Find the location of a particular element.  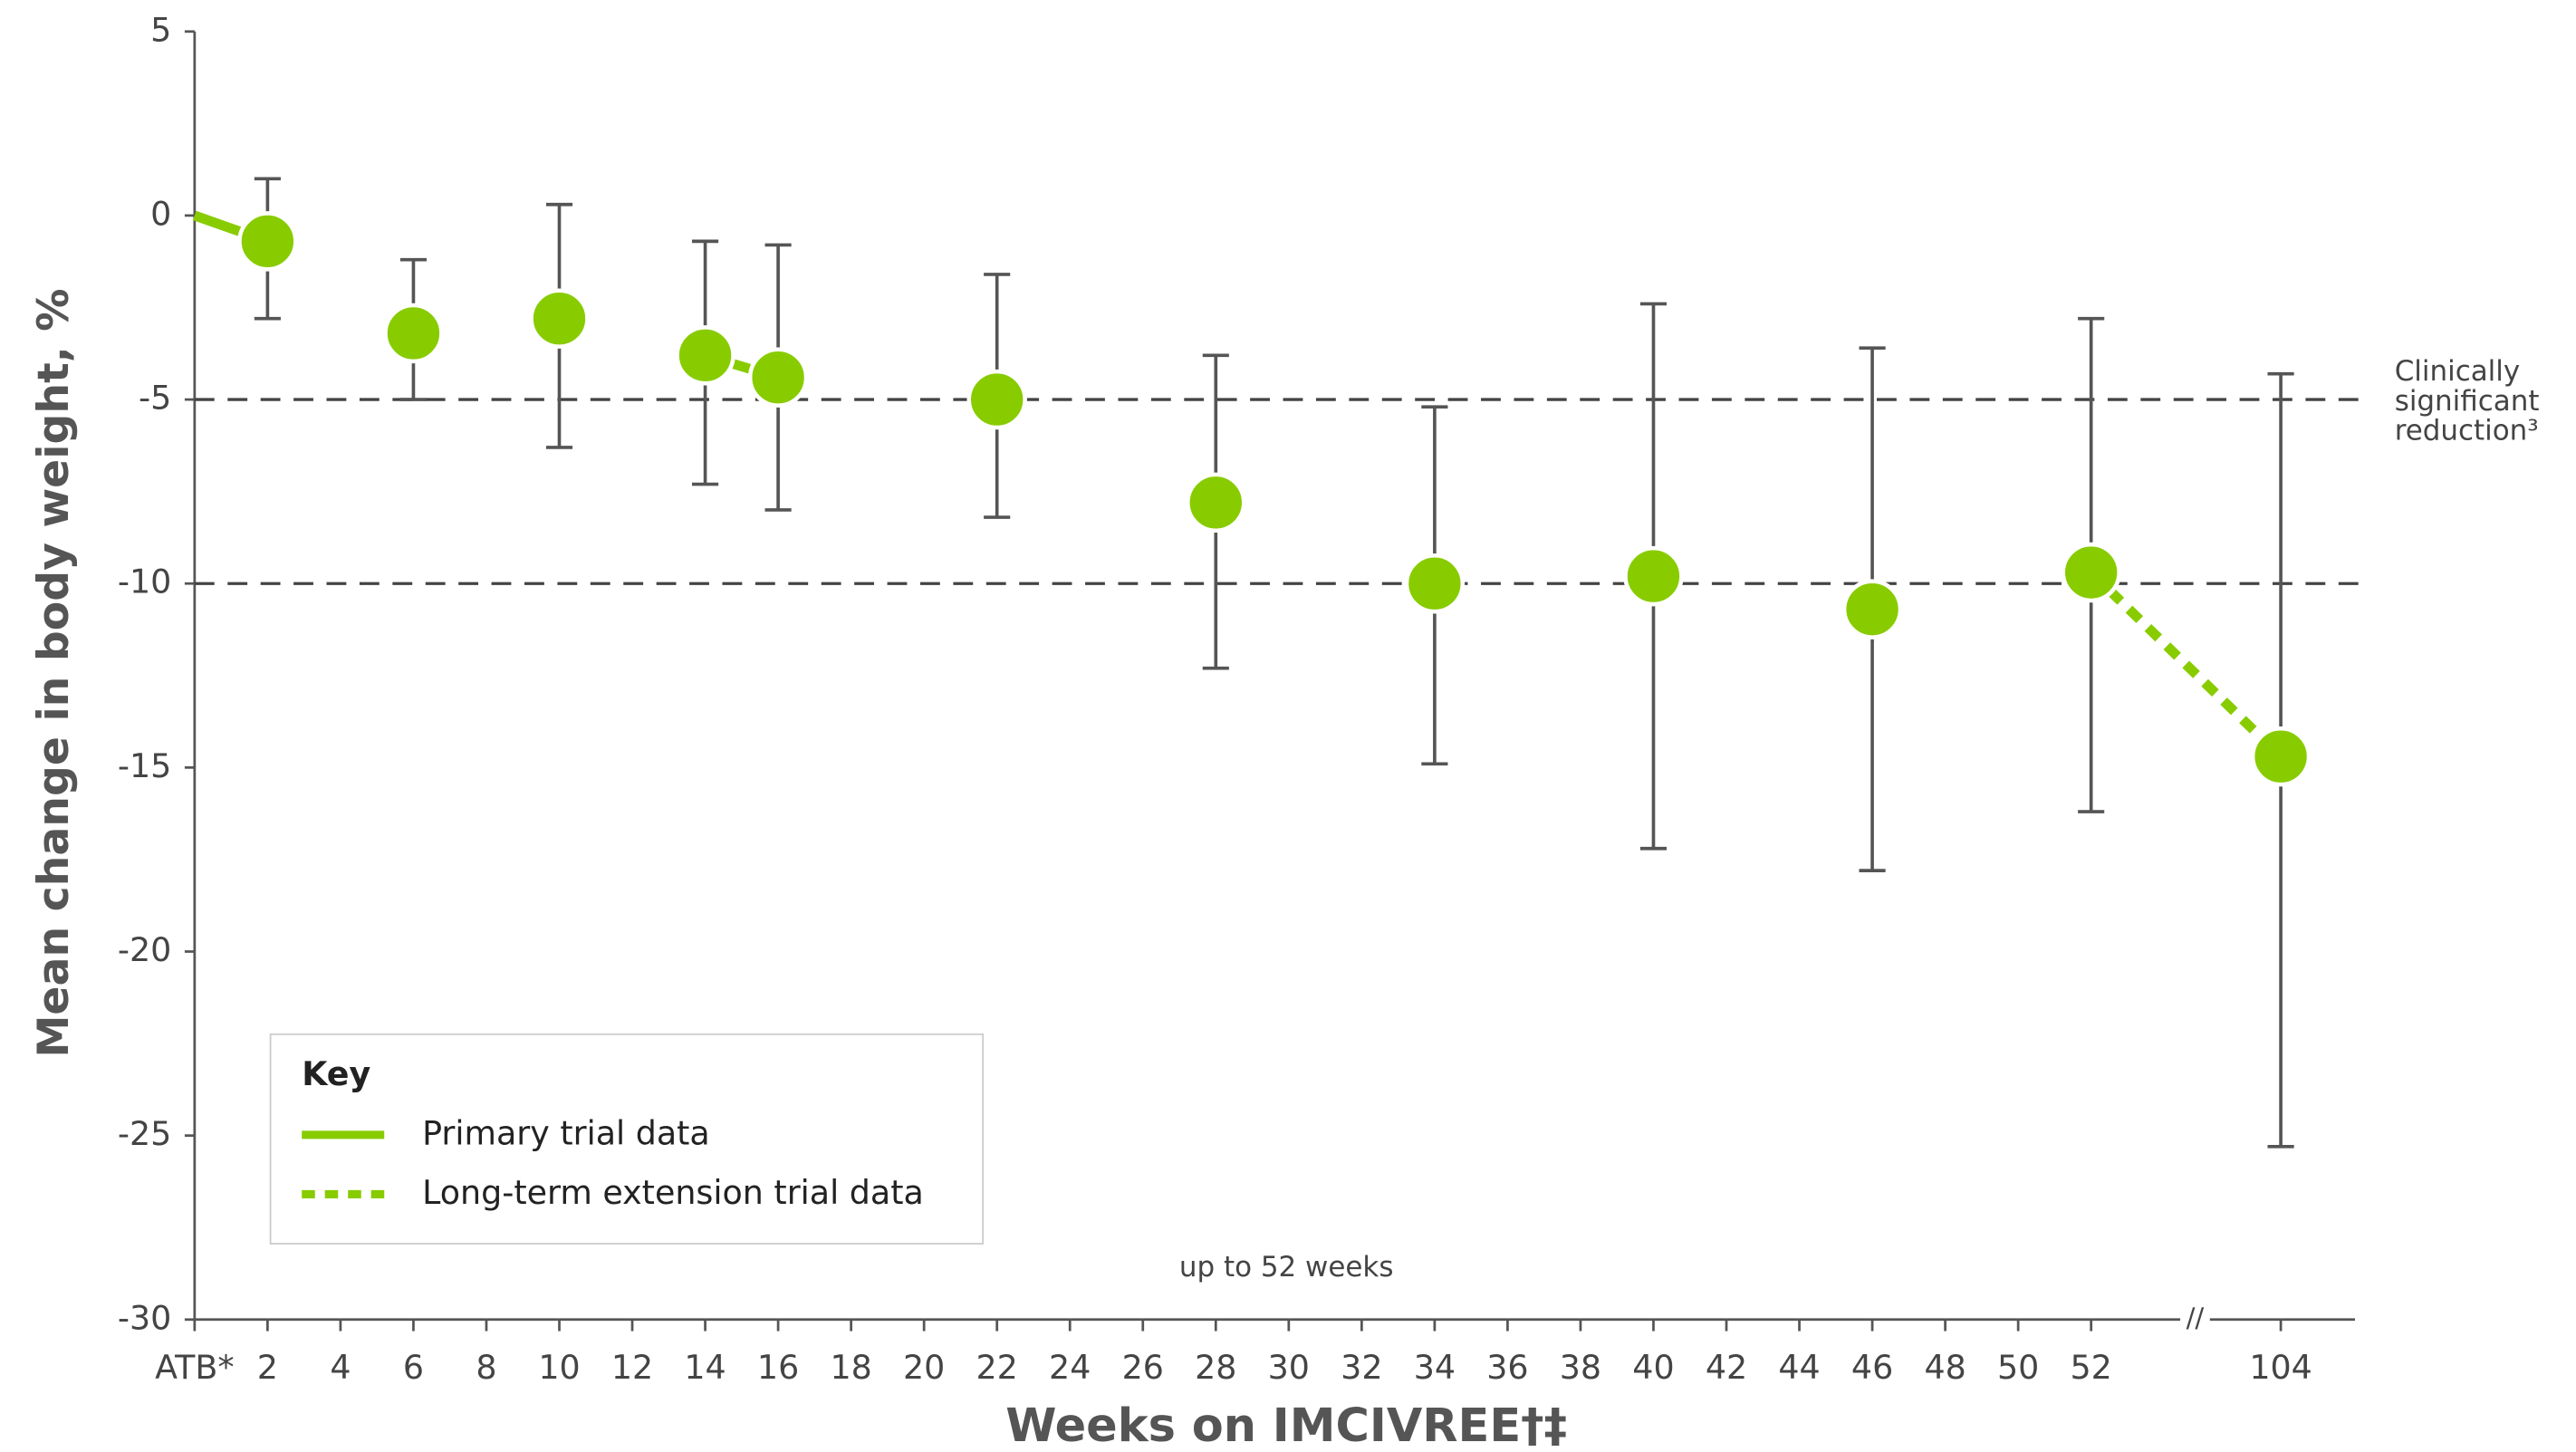

y-tick-label: -25 is located at coordinates (144, 1133).